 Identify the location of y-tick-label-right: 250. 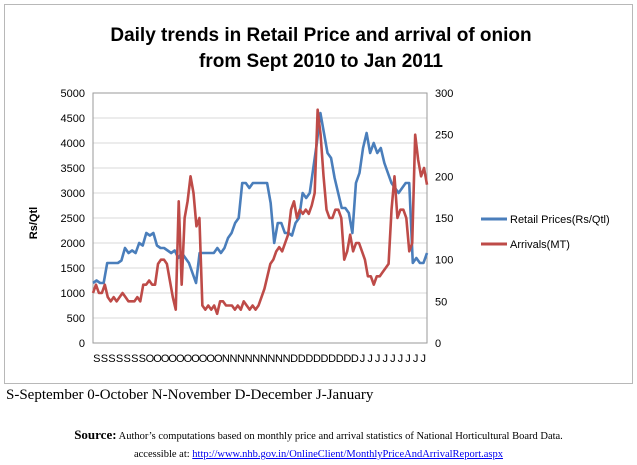
(444, 136).